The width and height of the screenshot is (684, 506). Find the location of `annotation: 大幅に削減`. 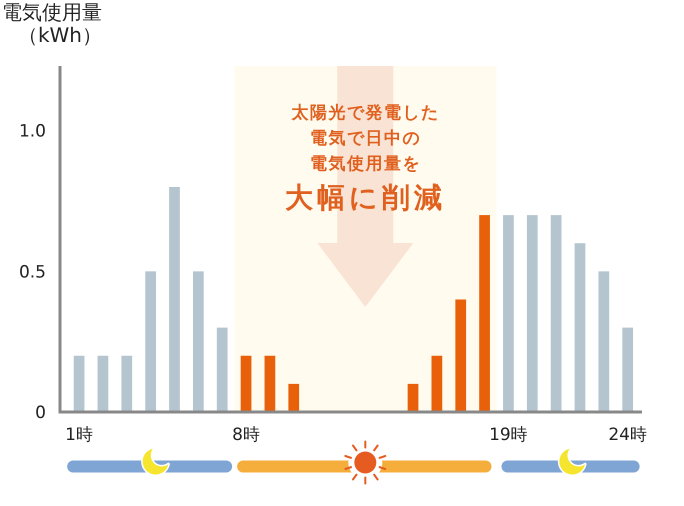

annotation: 大幅に削減 is located at coordinates (365, 197).